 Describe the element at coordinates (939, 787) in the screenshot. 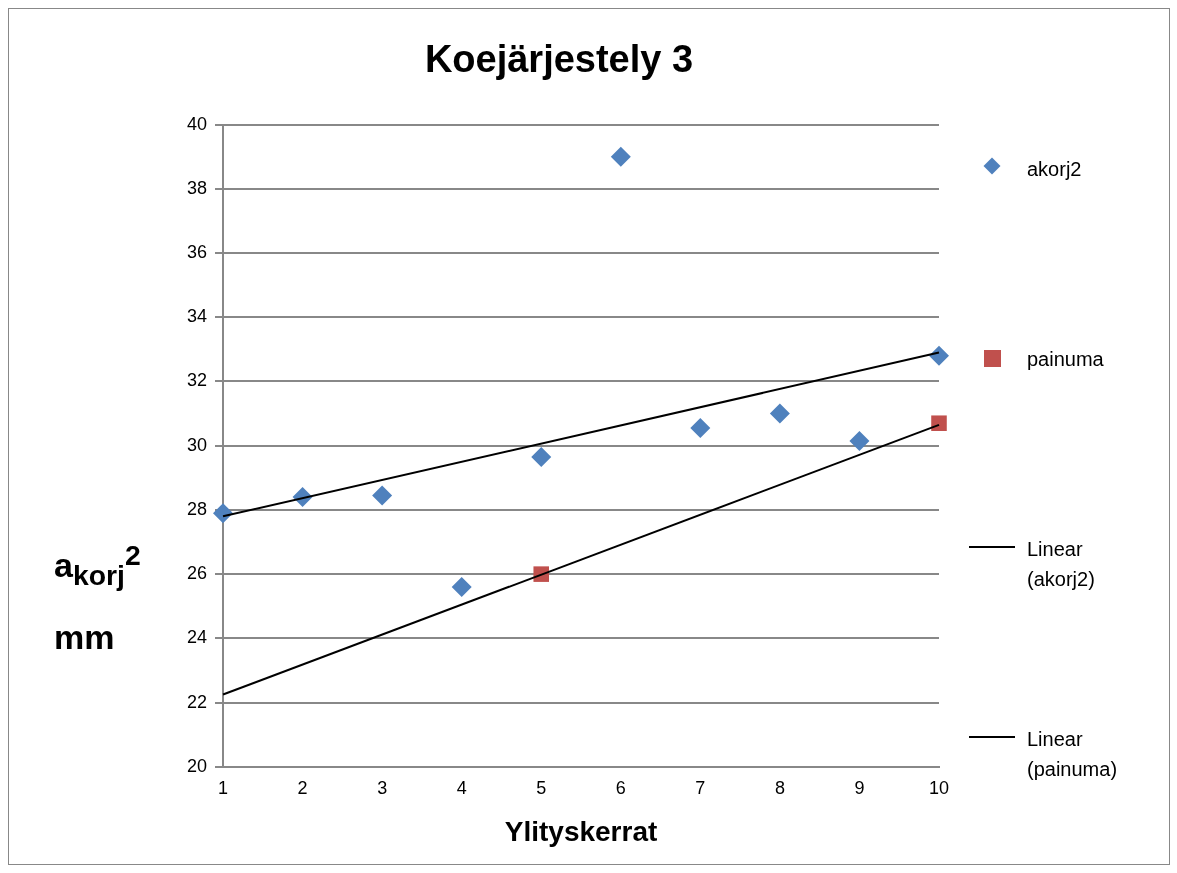

I see `x-tick-label: 10` at that location.